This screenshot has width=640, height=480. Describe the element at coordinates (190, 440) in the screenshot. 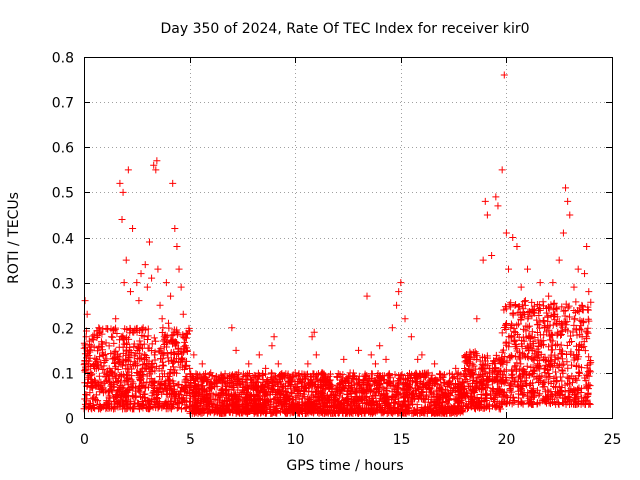

I see `x-tick-label: 5` at that location.